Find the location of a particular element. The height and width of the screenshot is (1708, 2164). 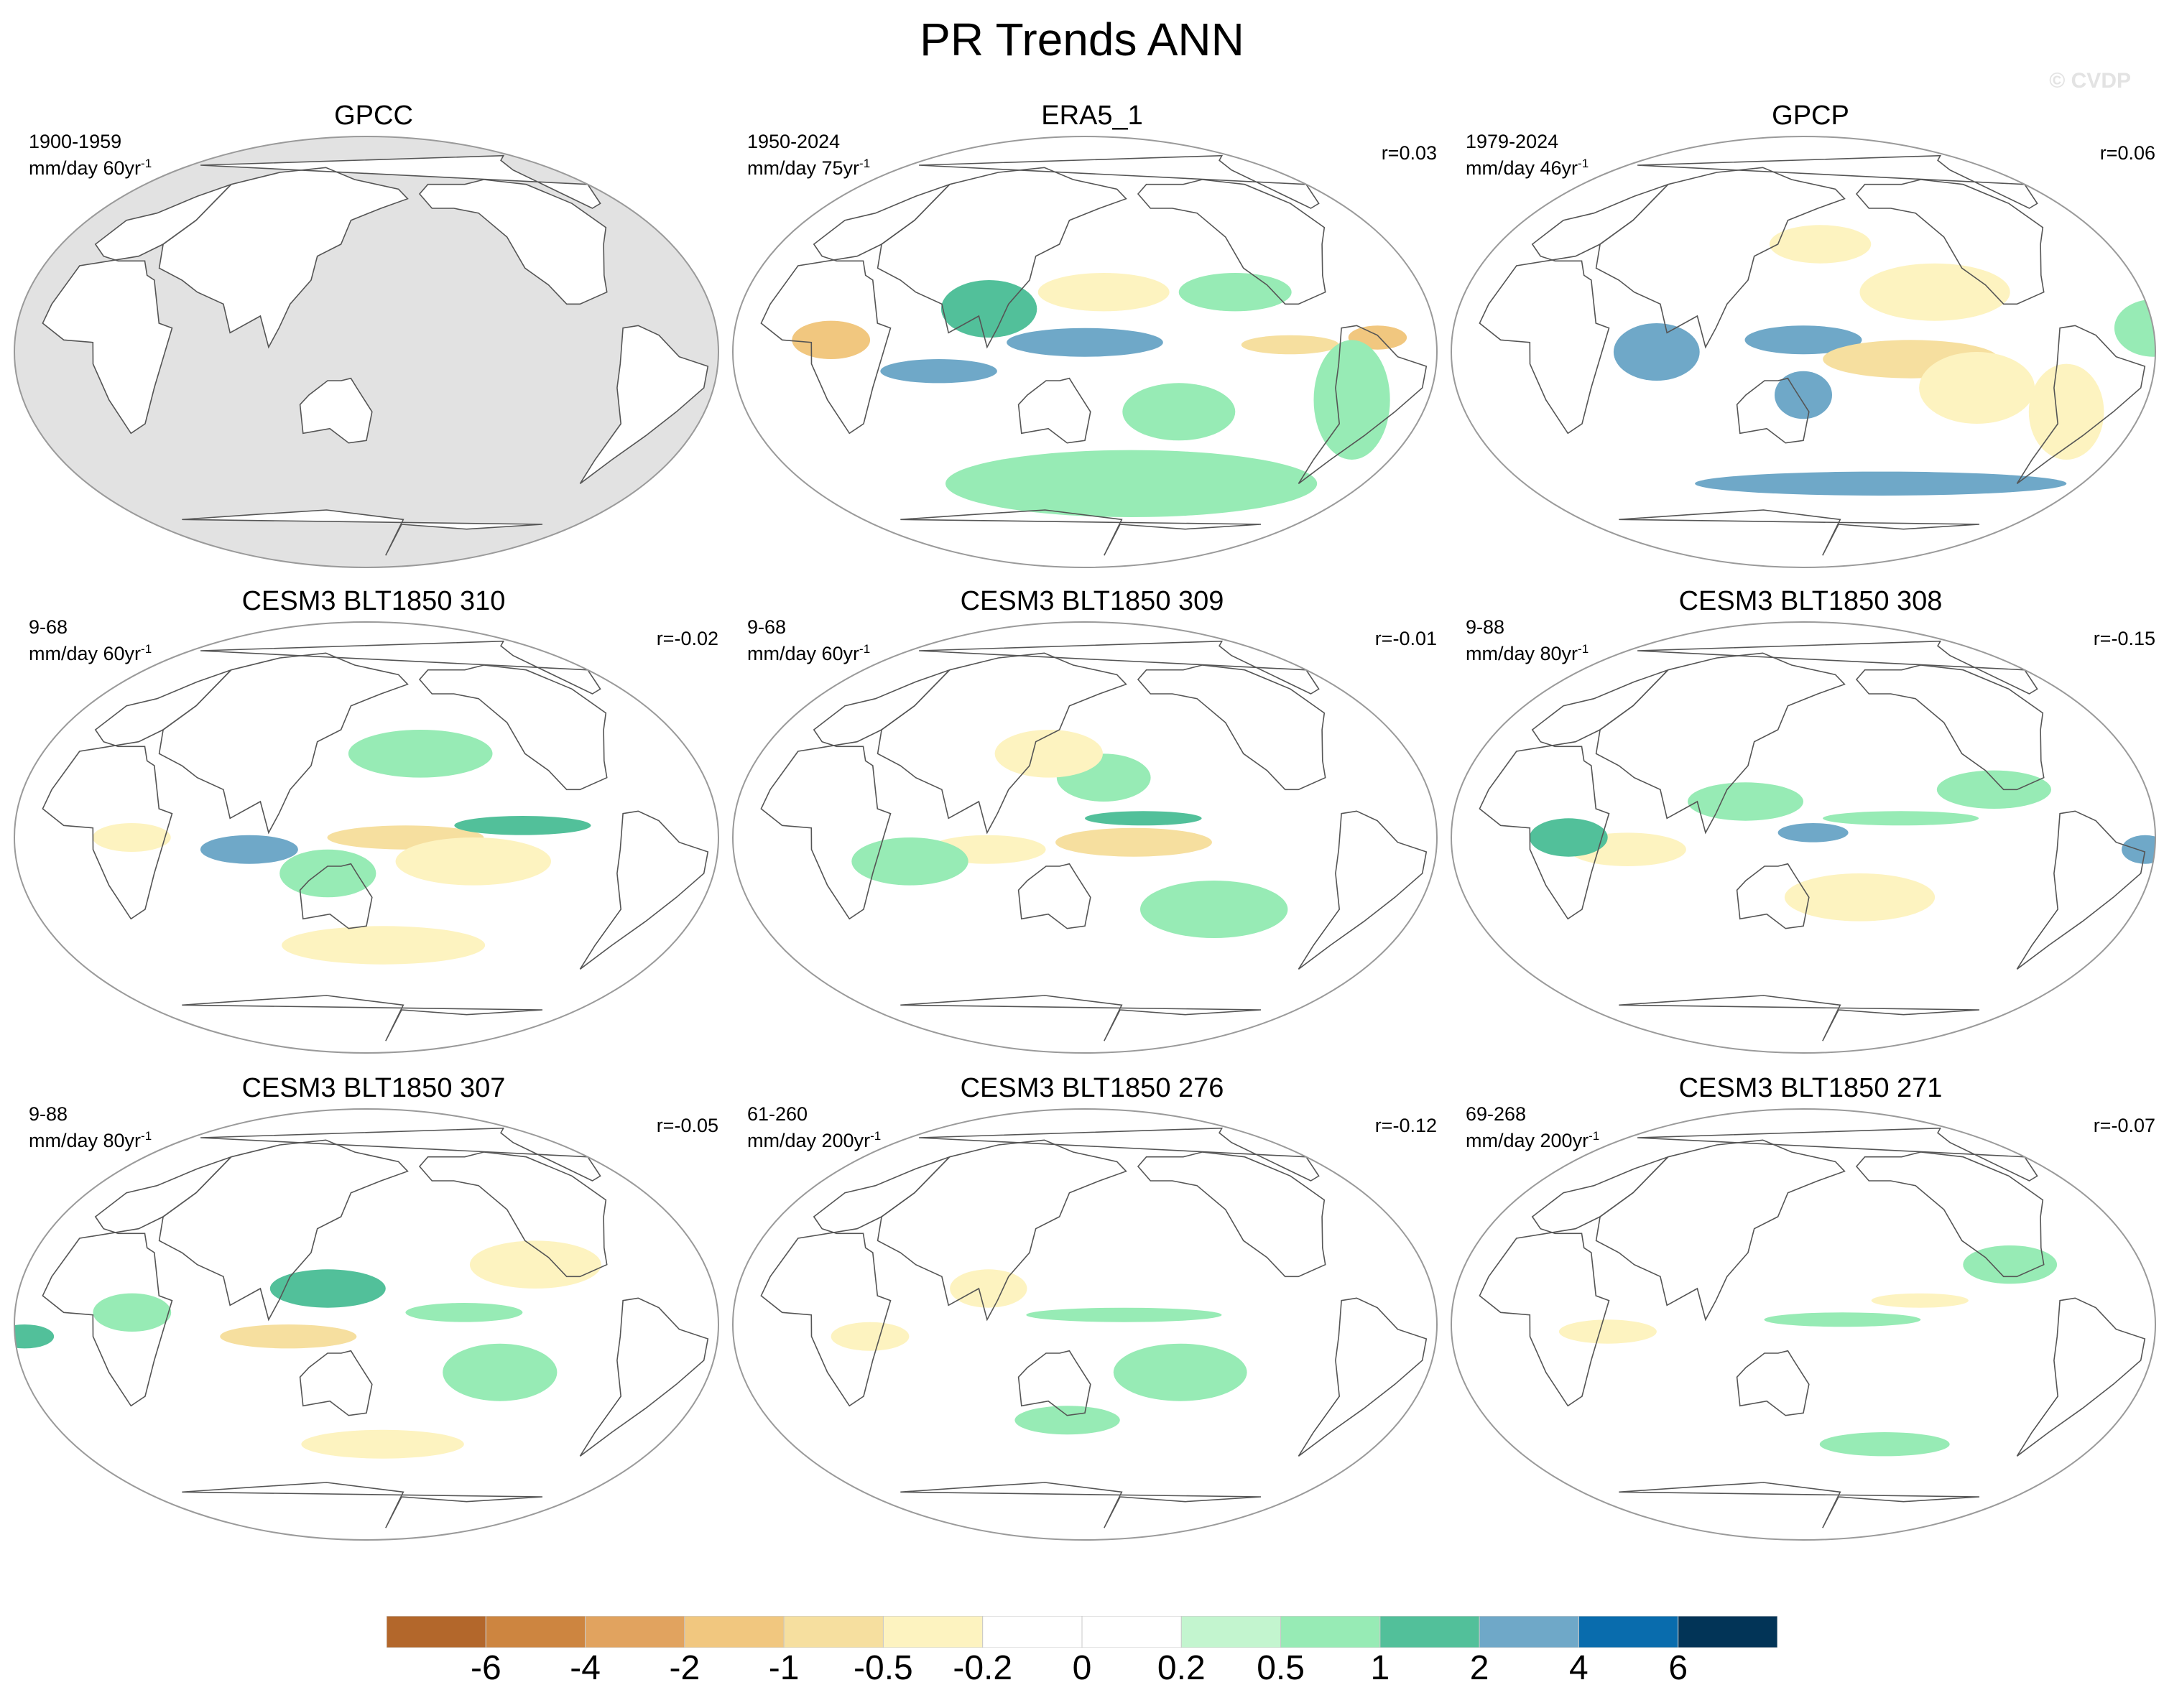

panel-title: CESM3 BLT1850 271 is located at coordinates (1810, 1088).